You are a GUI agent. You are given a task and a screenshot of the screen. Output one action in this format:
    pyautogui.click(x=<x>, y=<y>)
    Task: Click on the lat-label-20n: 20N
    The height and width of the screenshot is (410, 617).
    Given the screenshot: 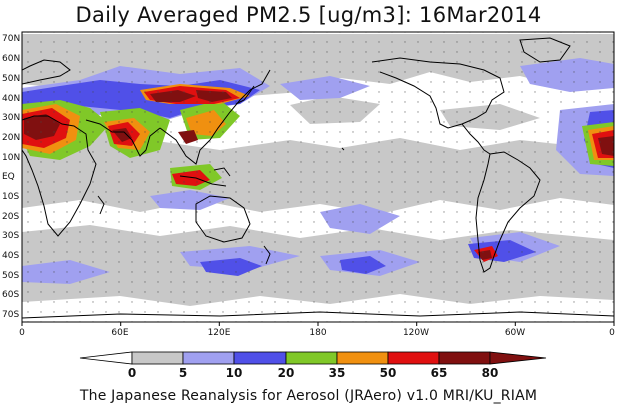 What is the action you would take?
    pyautogui.click(x=11, y=138)
    